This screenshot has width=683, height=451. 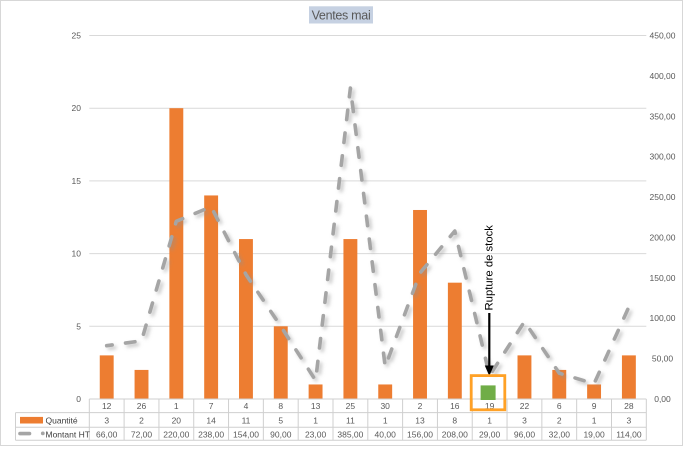 What do you see at coordinates (525, 406) in the screenshot?
I see `svg-text: 22` at bounding box center [525, 406].